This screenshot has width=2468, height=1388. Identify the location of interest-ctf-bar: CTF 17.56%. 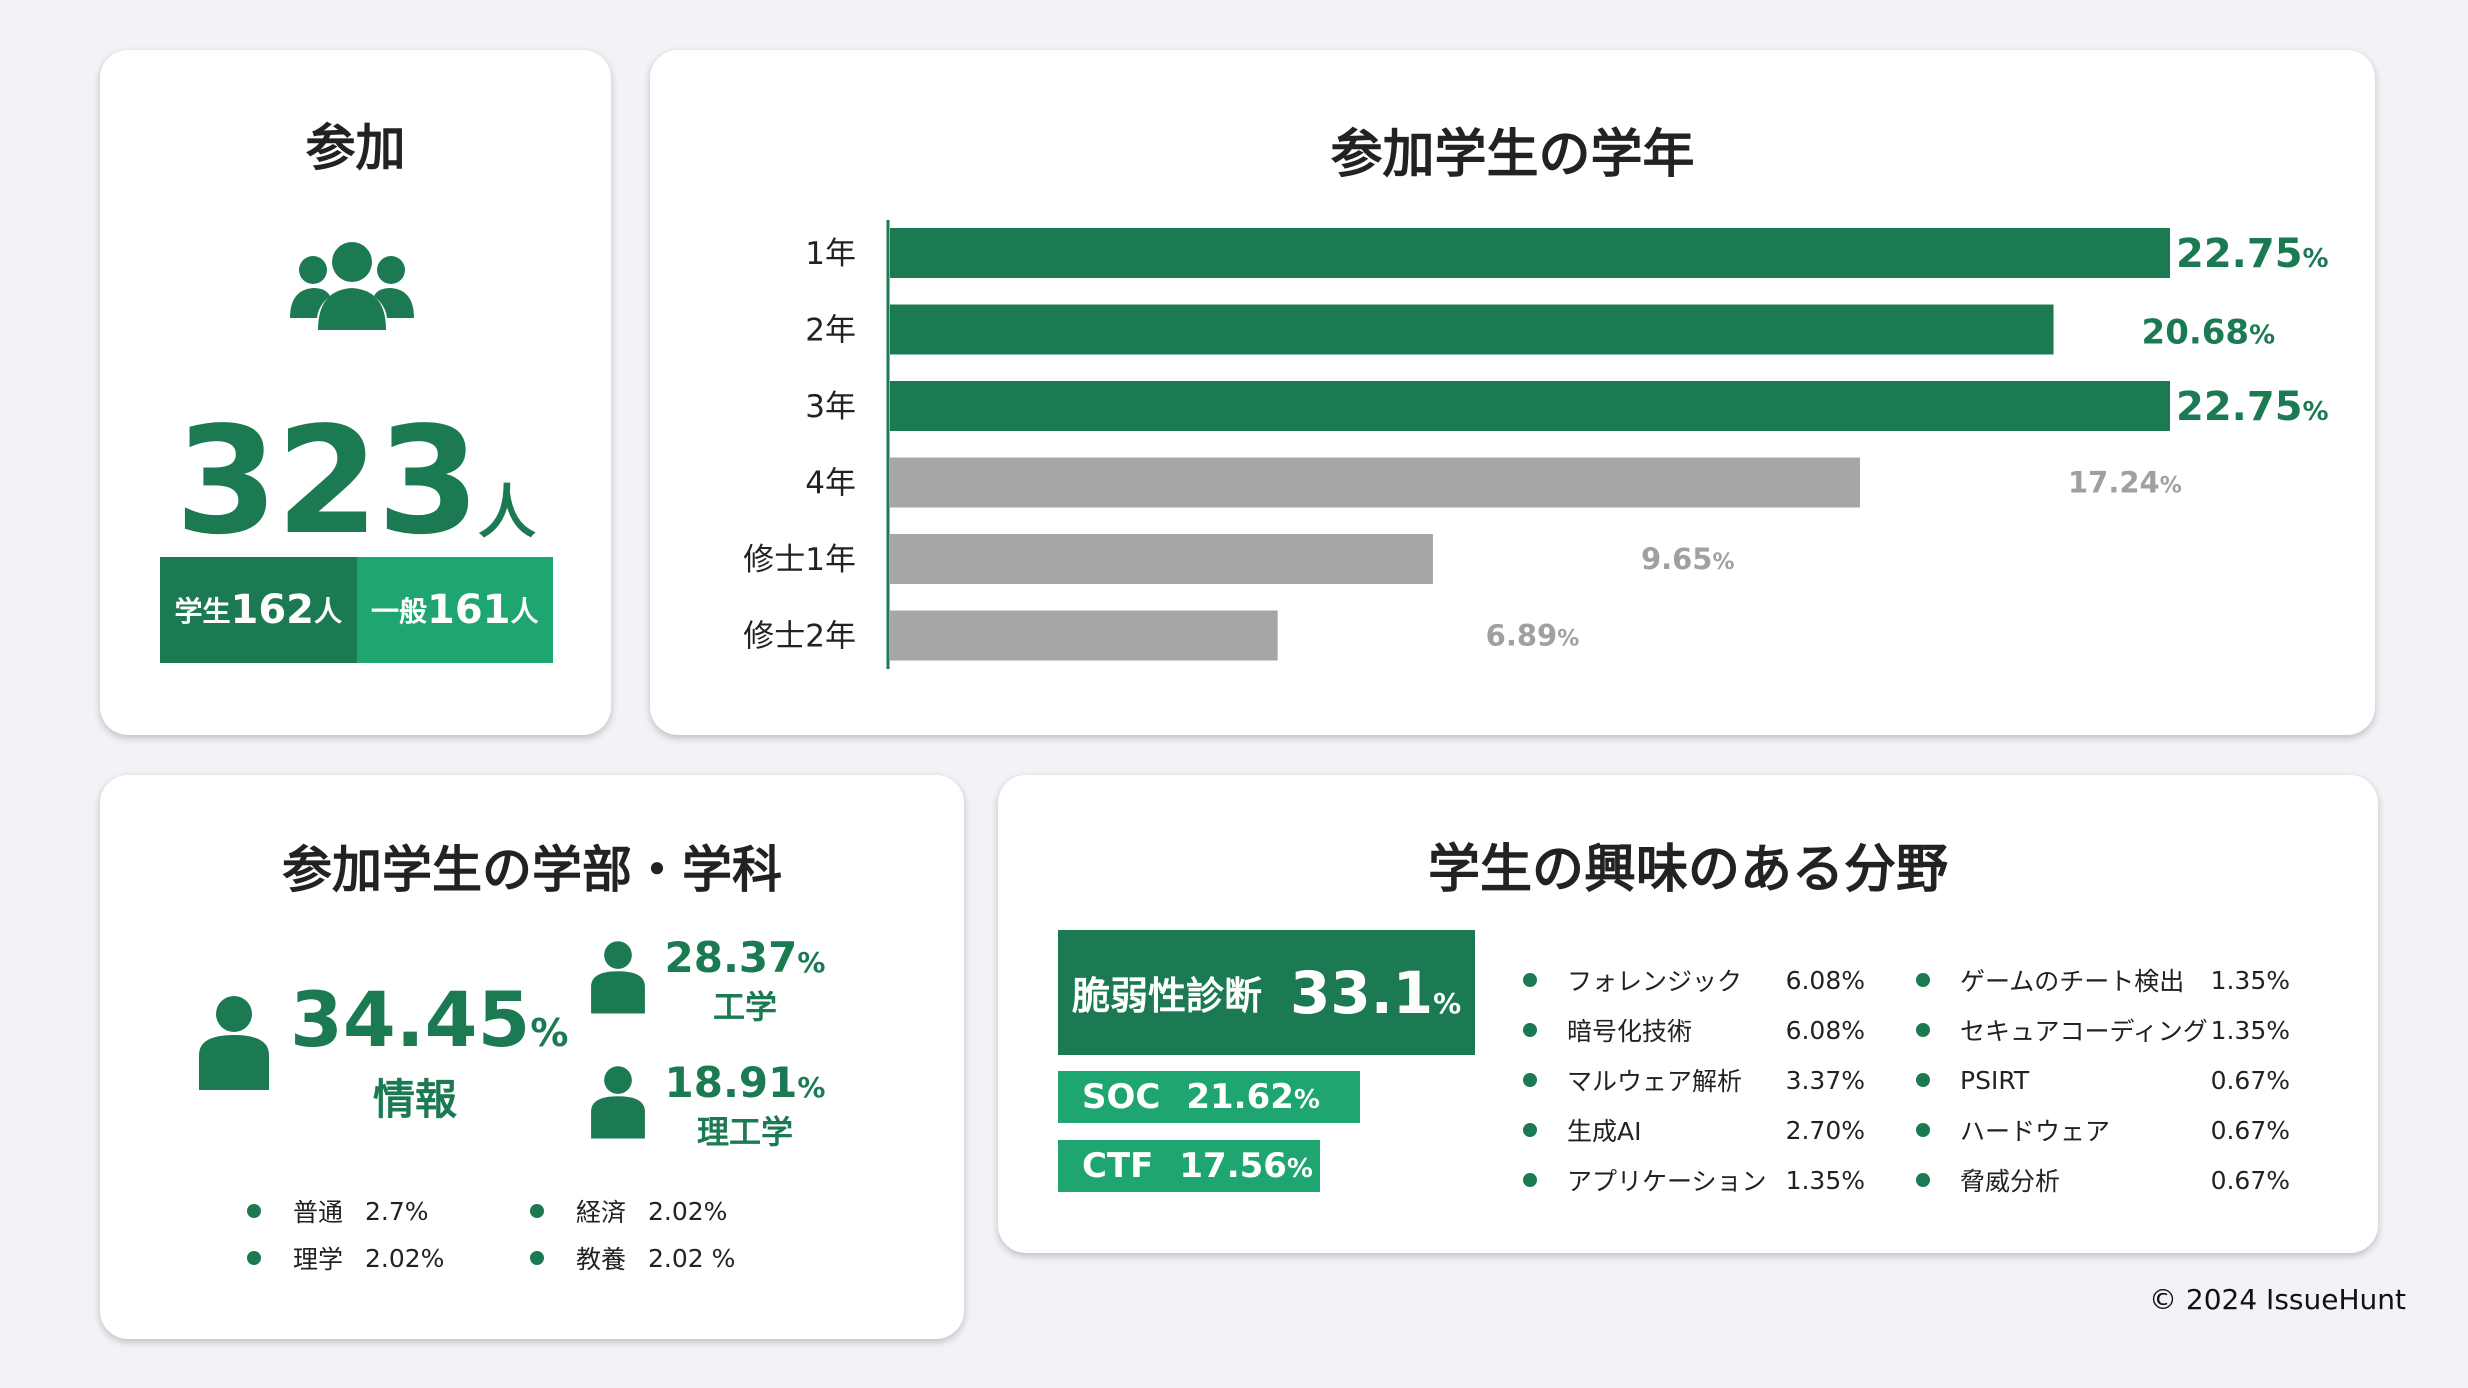
(1189, 1166).